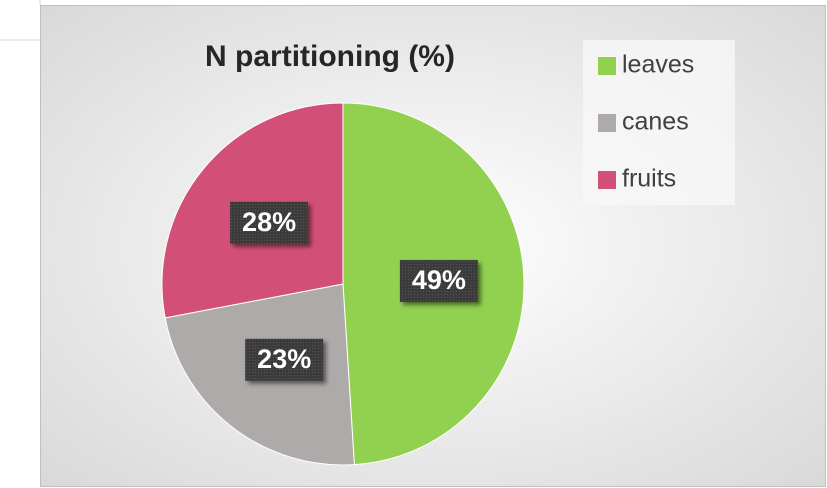 This screenshot has height=488, width=827. What do you see at coordinates (354, 291) in the screenshot?
I see `data-labels: 49% 23% 28%` at bounding box center [354, 291].